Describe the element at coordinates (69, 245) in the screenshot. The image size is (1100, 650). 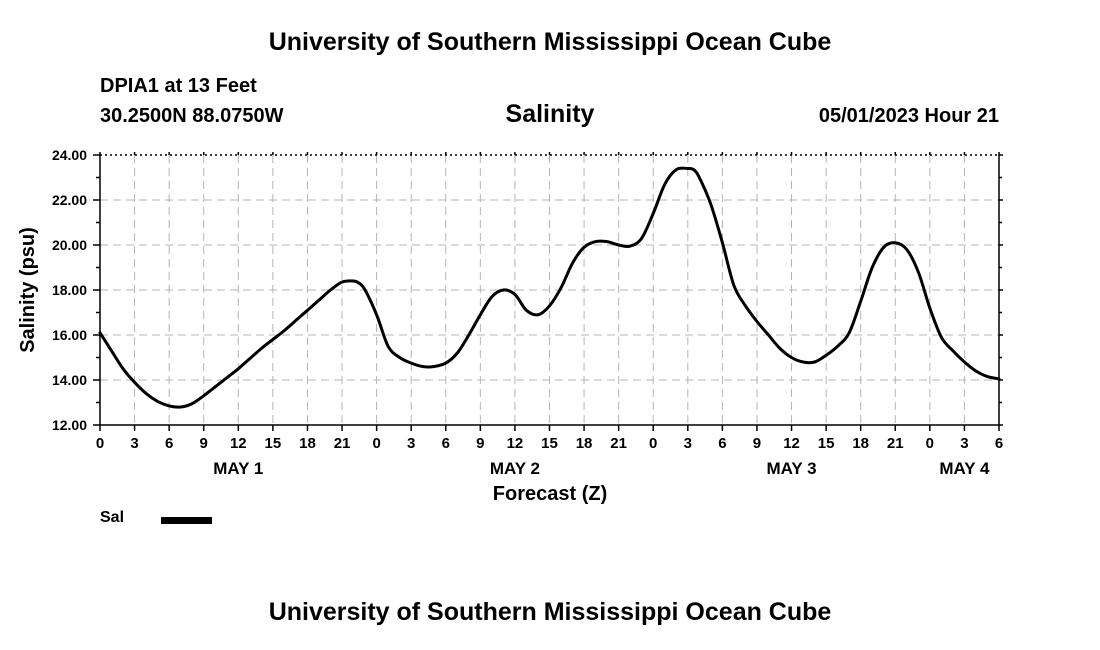
I see `y-tick-label: 20.00` at that location.